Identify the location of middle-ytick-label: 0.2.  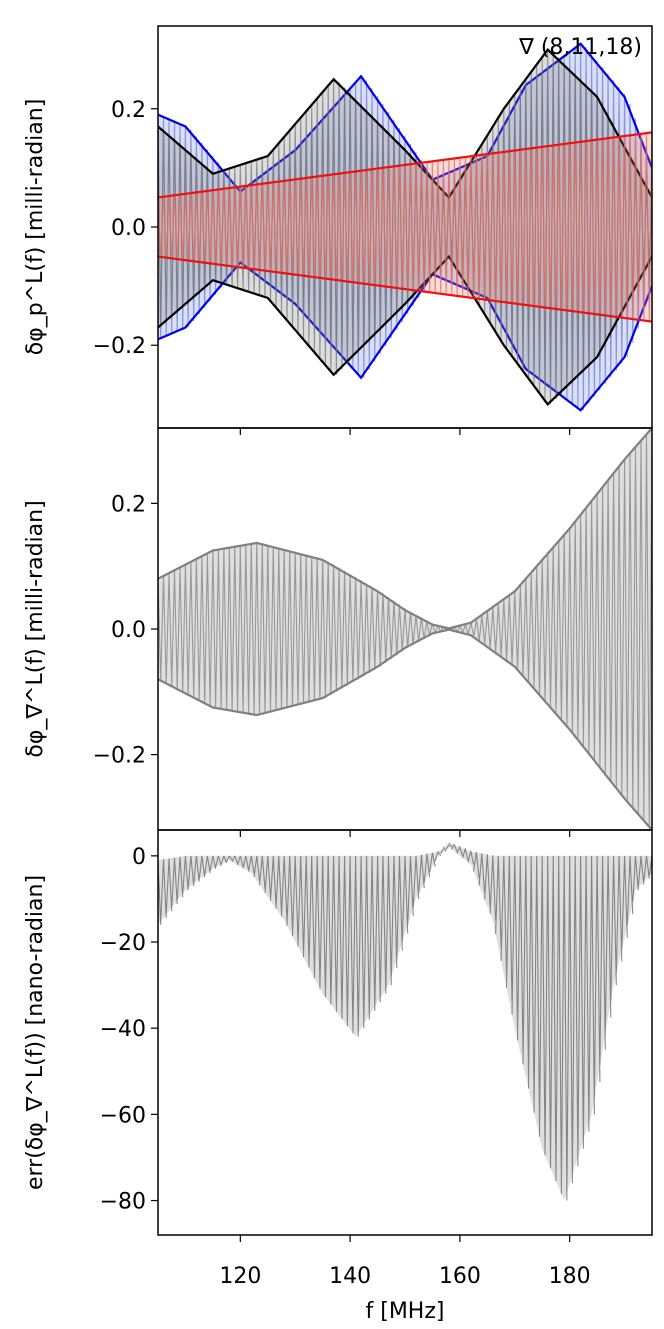
(128, 504).